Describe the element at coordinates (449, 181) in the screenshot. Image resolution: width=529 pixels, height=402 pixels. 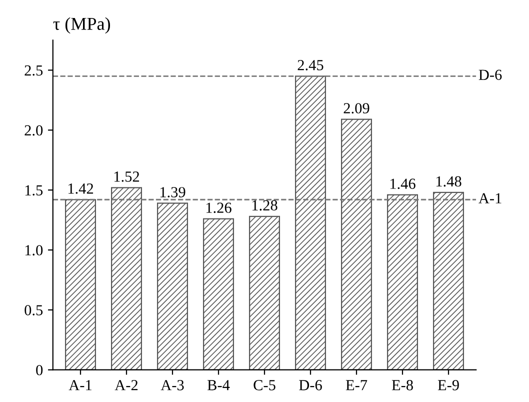
I see `data-label: 1.48` at that location.